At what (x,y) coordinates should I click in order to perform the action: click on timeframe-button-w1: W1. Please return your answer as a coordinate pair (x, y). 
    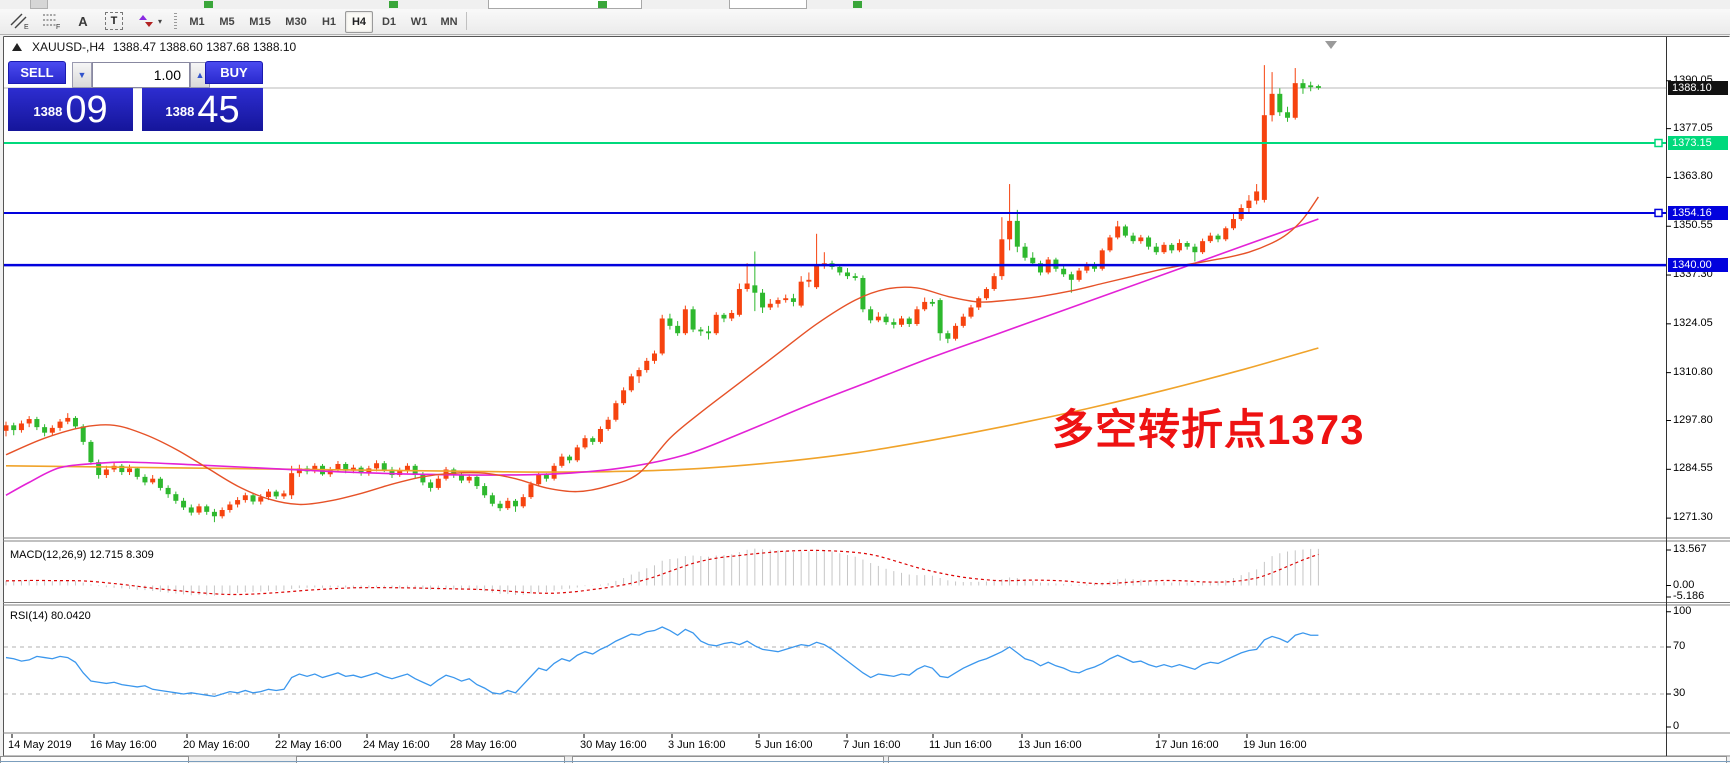
    Looking at the image, I should click on (419, 22).